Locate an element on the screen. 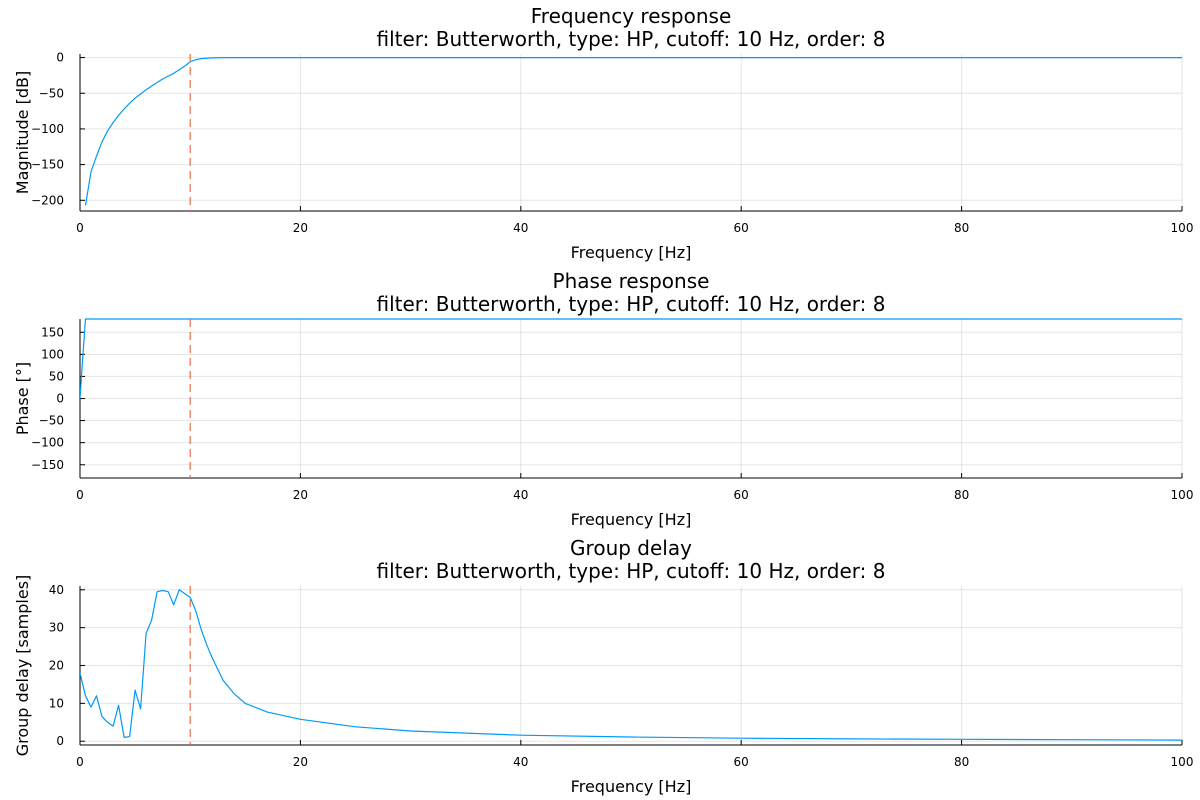 This screenshot has height=800, width=1200. y-tick-label: 10 is located at coordinates (56, 703).